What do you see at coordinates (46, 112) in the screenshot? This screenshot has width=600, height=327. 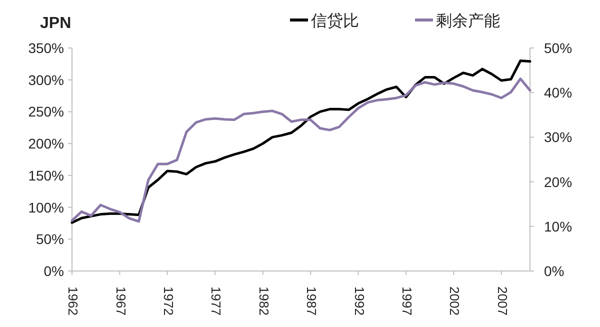 I see `y-tick-label: 250%` at bounding box center [46, 112].